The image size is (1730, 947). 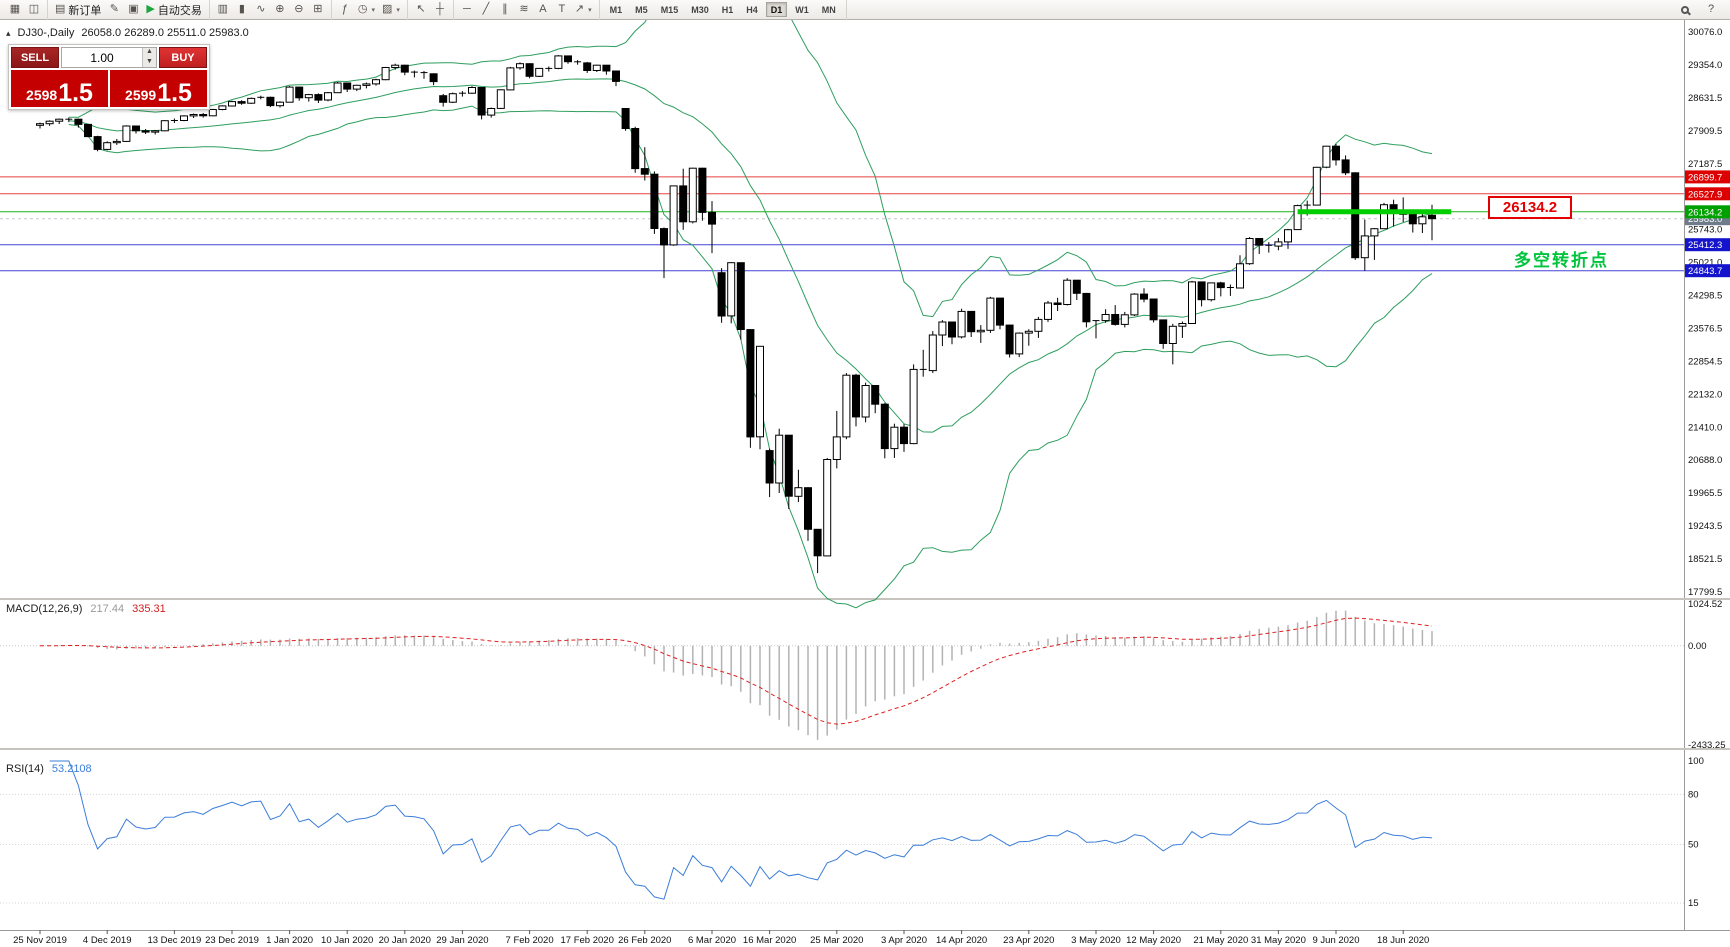 What do you see at coordinates (669, 10) in the screenshot?
I see `timeframe-M15: M15` at bounding box center [669, 10].